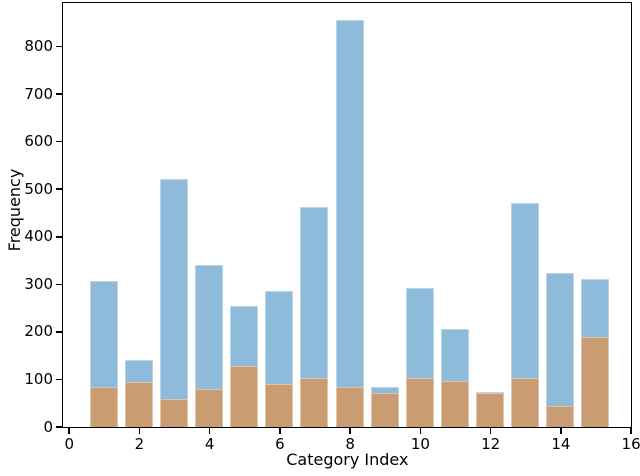 This screenshot has height=476, width=640. I want to click on x-tick-label: 0, so click(69, 444).